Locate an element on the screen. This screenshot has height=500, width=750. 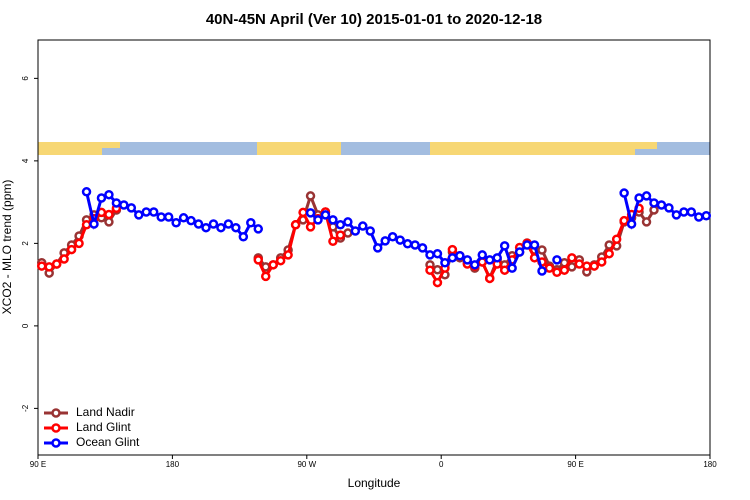
x-tick-label: 0 is located at coordinates (441, 464).